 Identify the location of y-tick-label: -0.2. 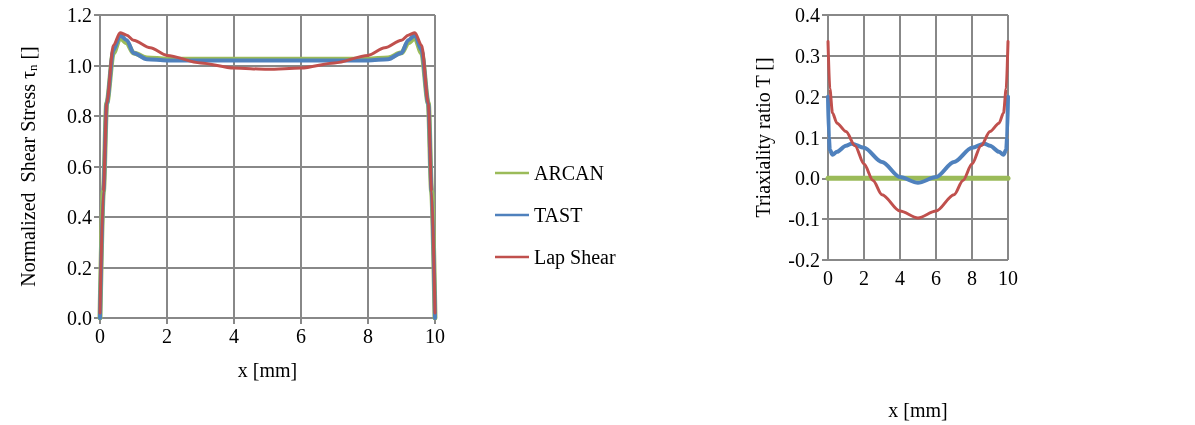
(804, 260).